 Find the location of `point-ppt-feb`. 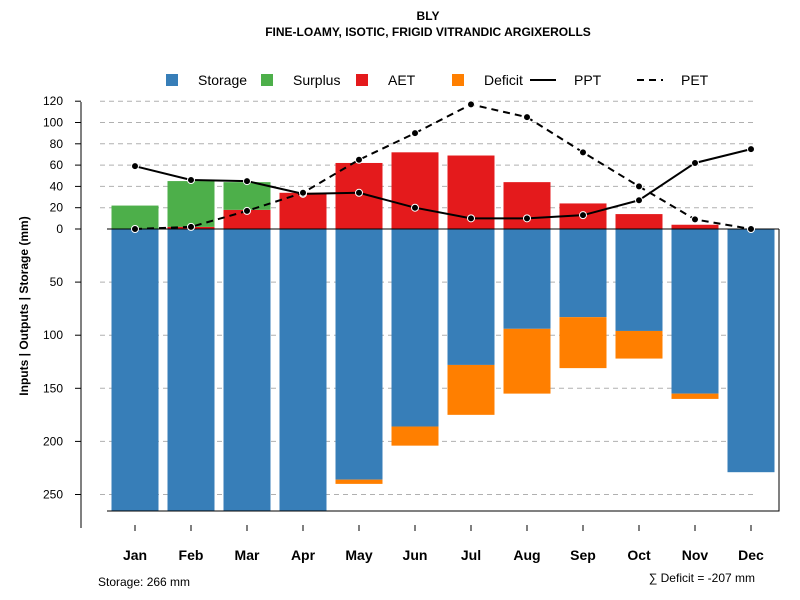

point-ppt-feb is located at coordinates (191, 180).